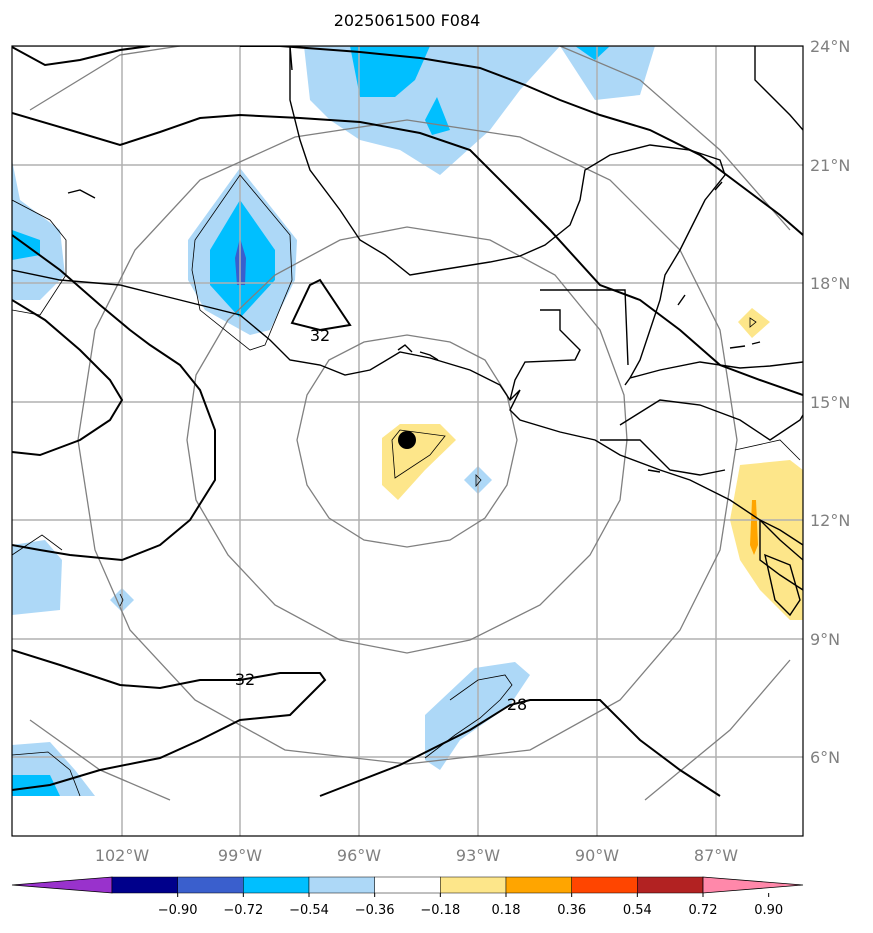  What do you see at coordinates (240, 855) in the screenshot?
I see `lon-label-99w: 99°W` at bounding box center [240, 855].